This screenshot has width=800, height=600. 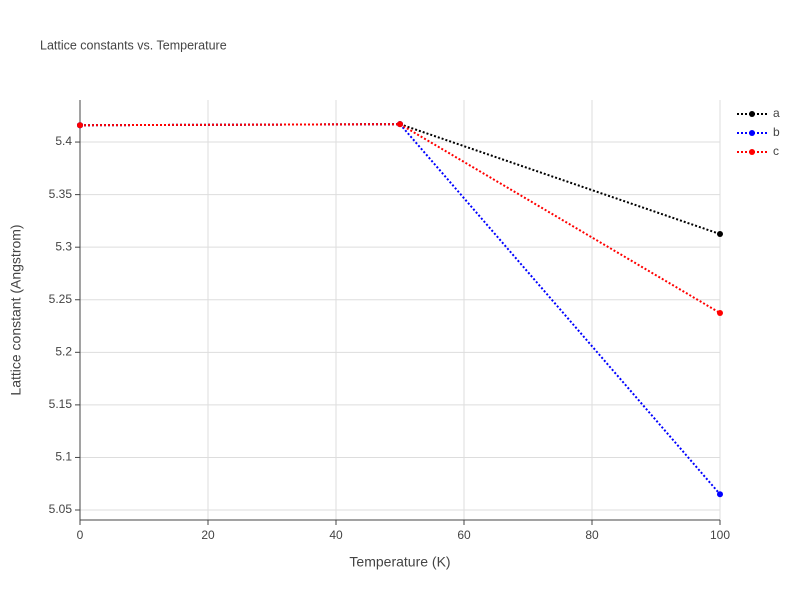 What do you see at coordinates (400, 179) in the screenshot?
I see `series-line` at bounding box center [400, 179].